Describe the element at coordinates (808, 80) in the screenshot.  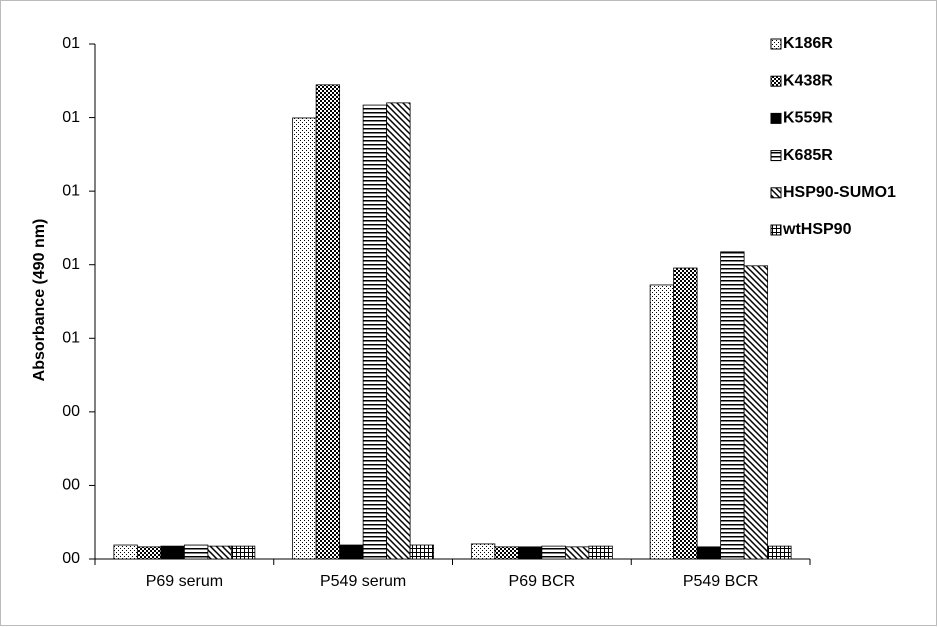
I see `legend-label: K438R` at that location.